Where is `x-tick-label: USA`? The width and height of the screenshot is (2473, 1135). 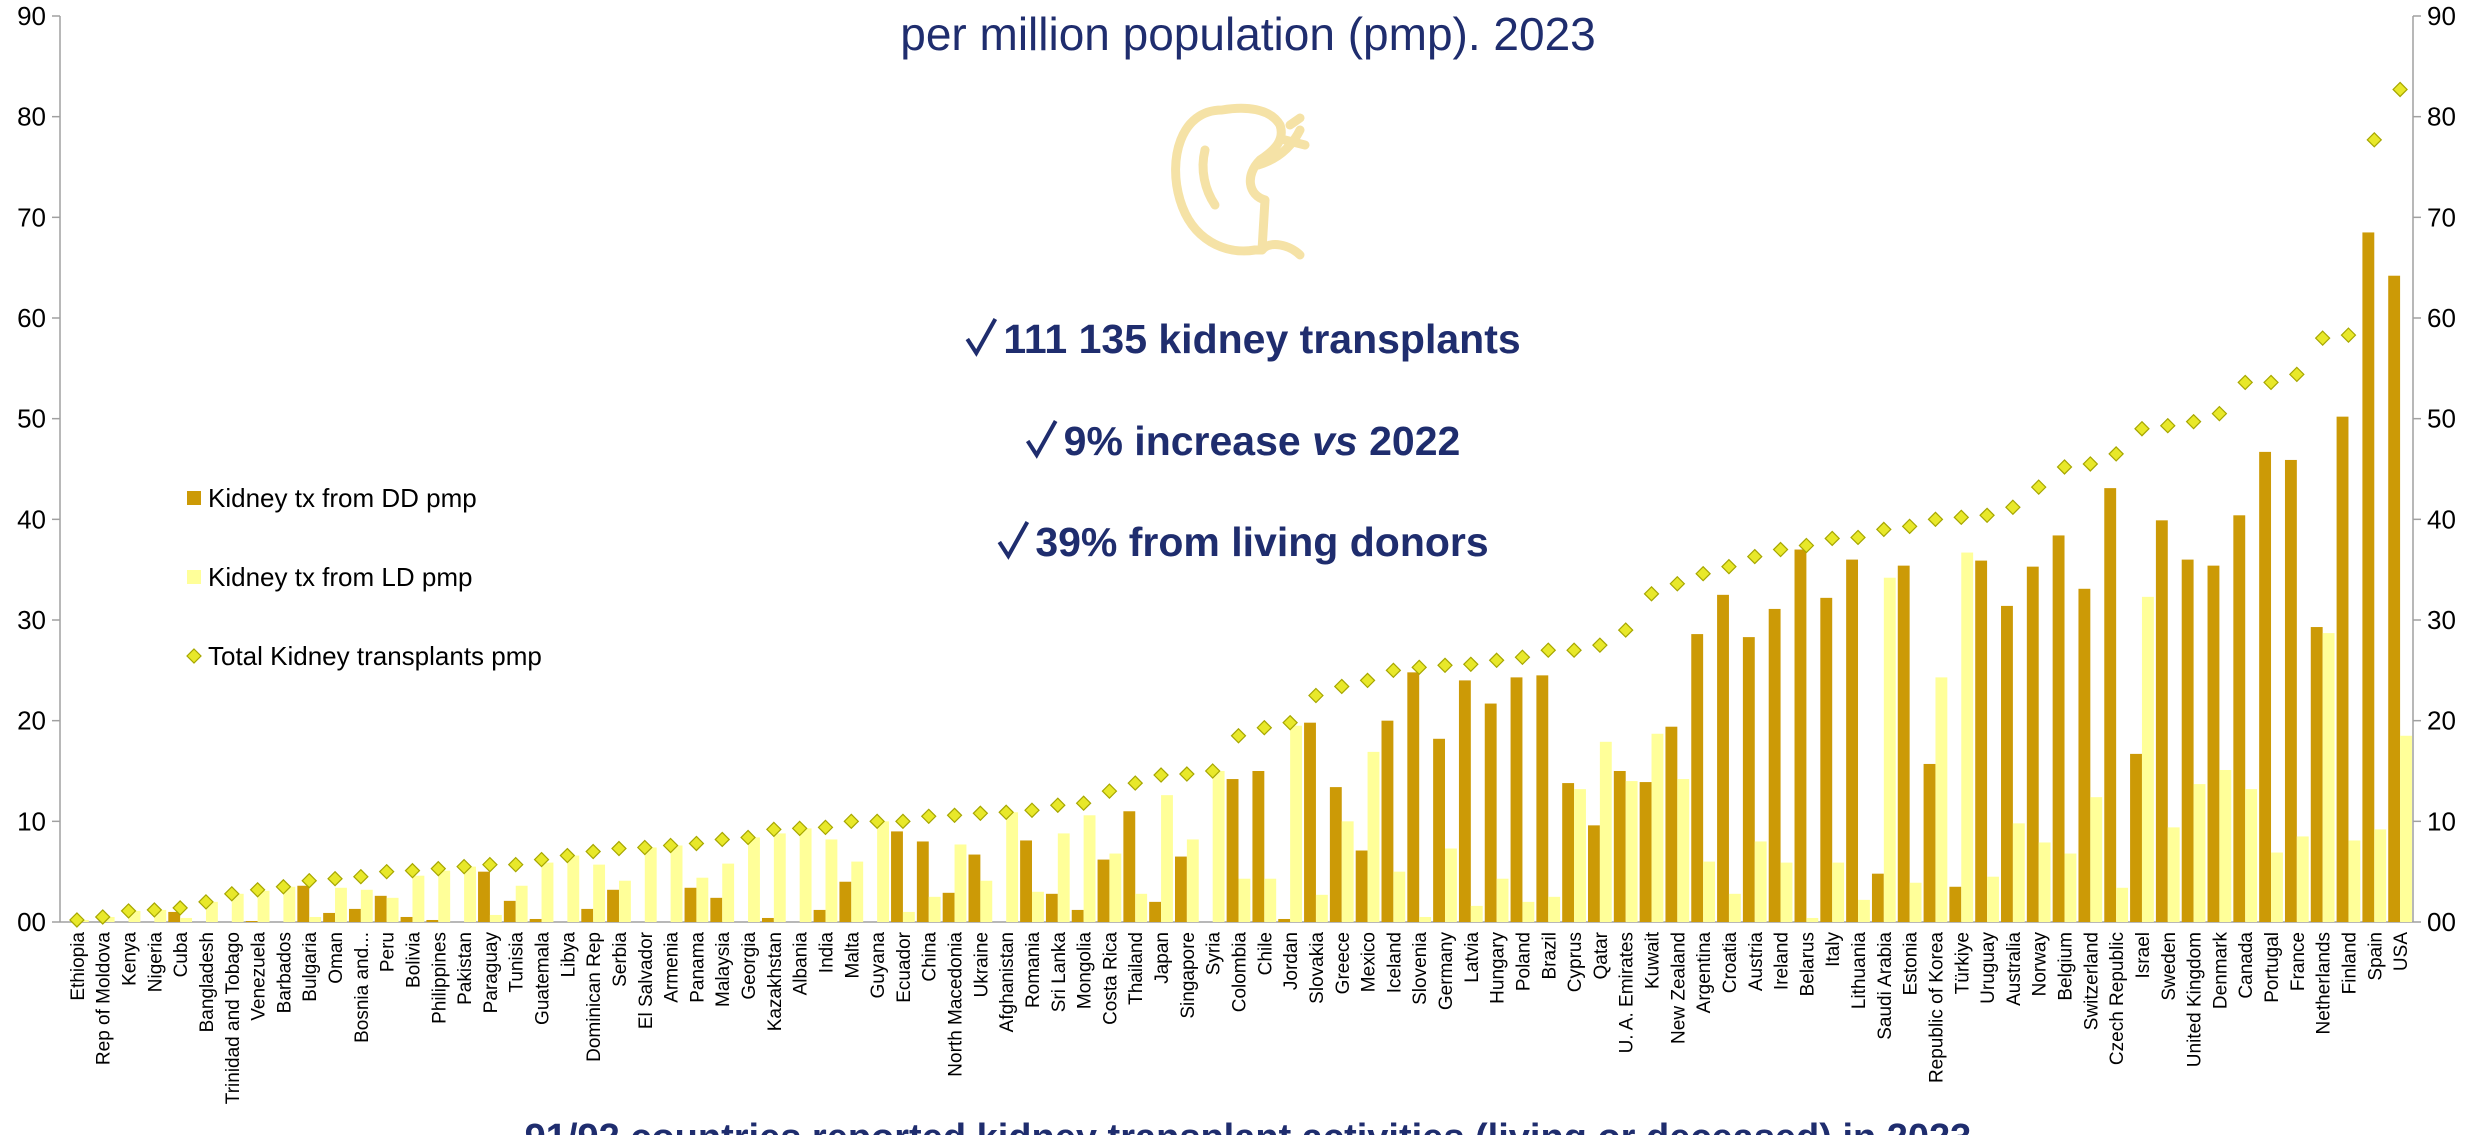
x-tick-label: USA is located at coordinates (2401, 951).